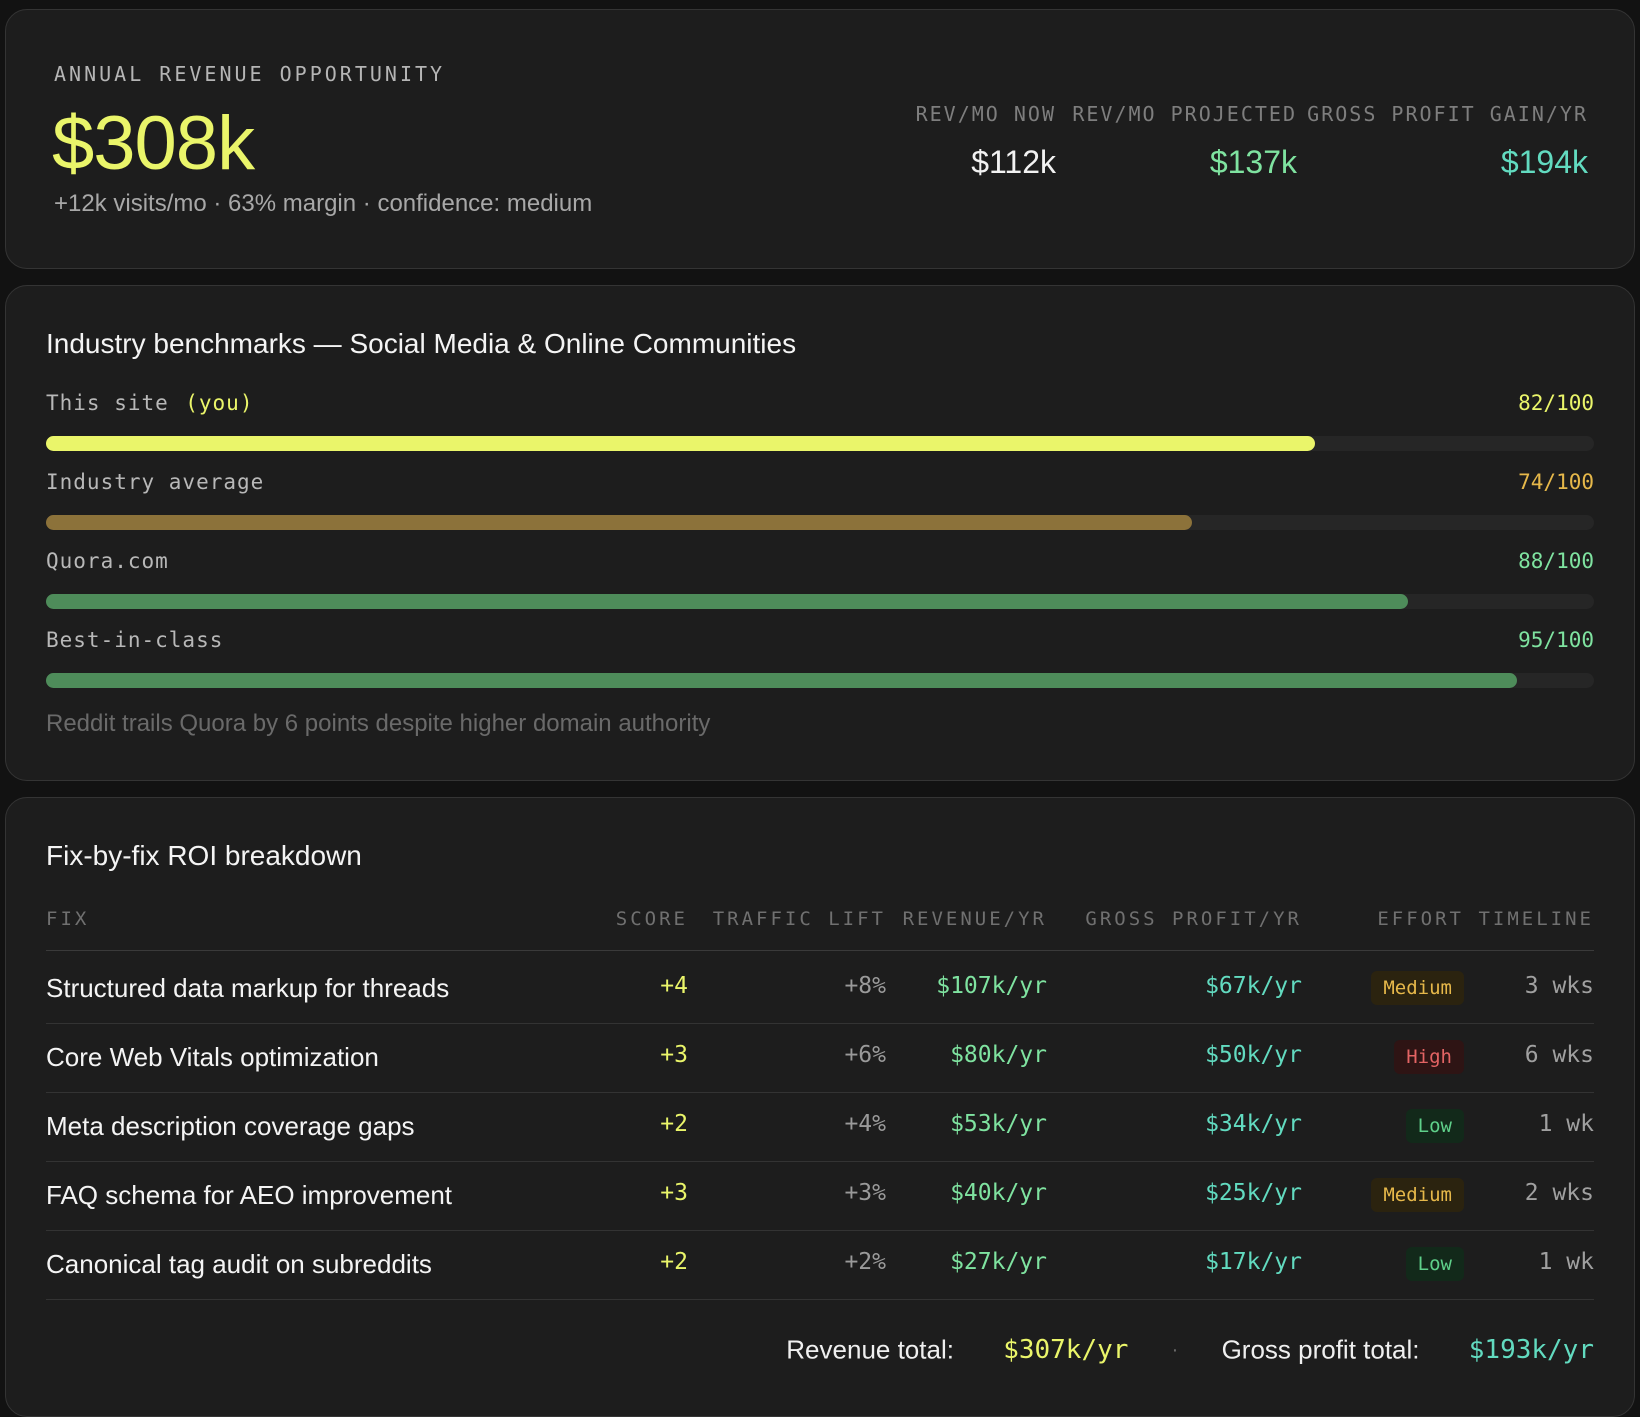 This screenshot has height=1417, width=1640. What do you see at coordinates (974, 919) in the screenshot?
I see `column-header-revenue: REVENUE/YR` at bounding box center [974, 919].